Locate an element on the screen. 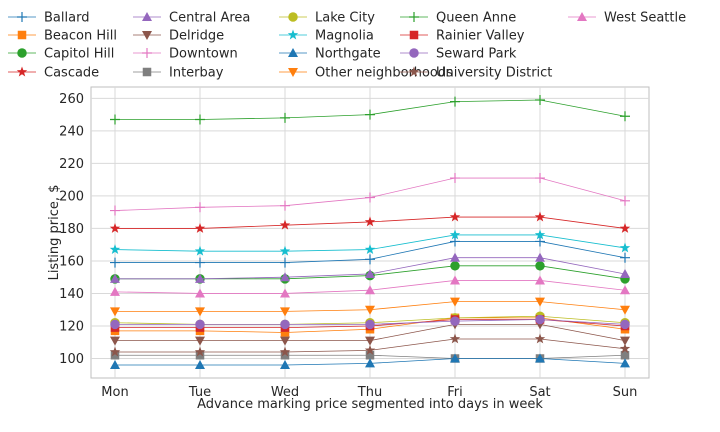  legend-item: Capitol Hill is located at coordinates (61, 54).